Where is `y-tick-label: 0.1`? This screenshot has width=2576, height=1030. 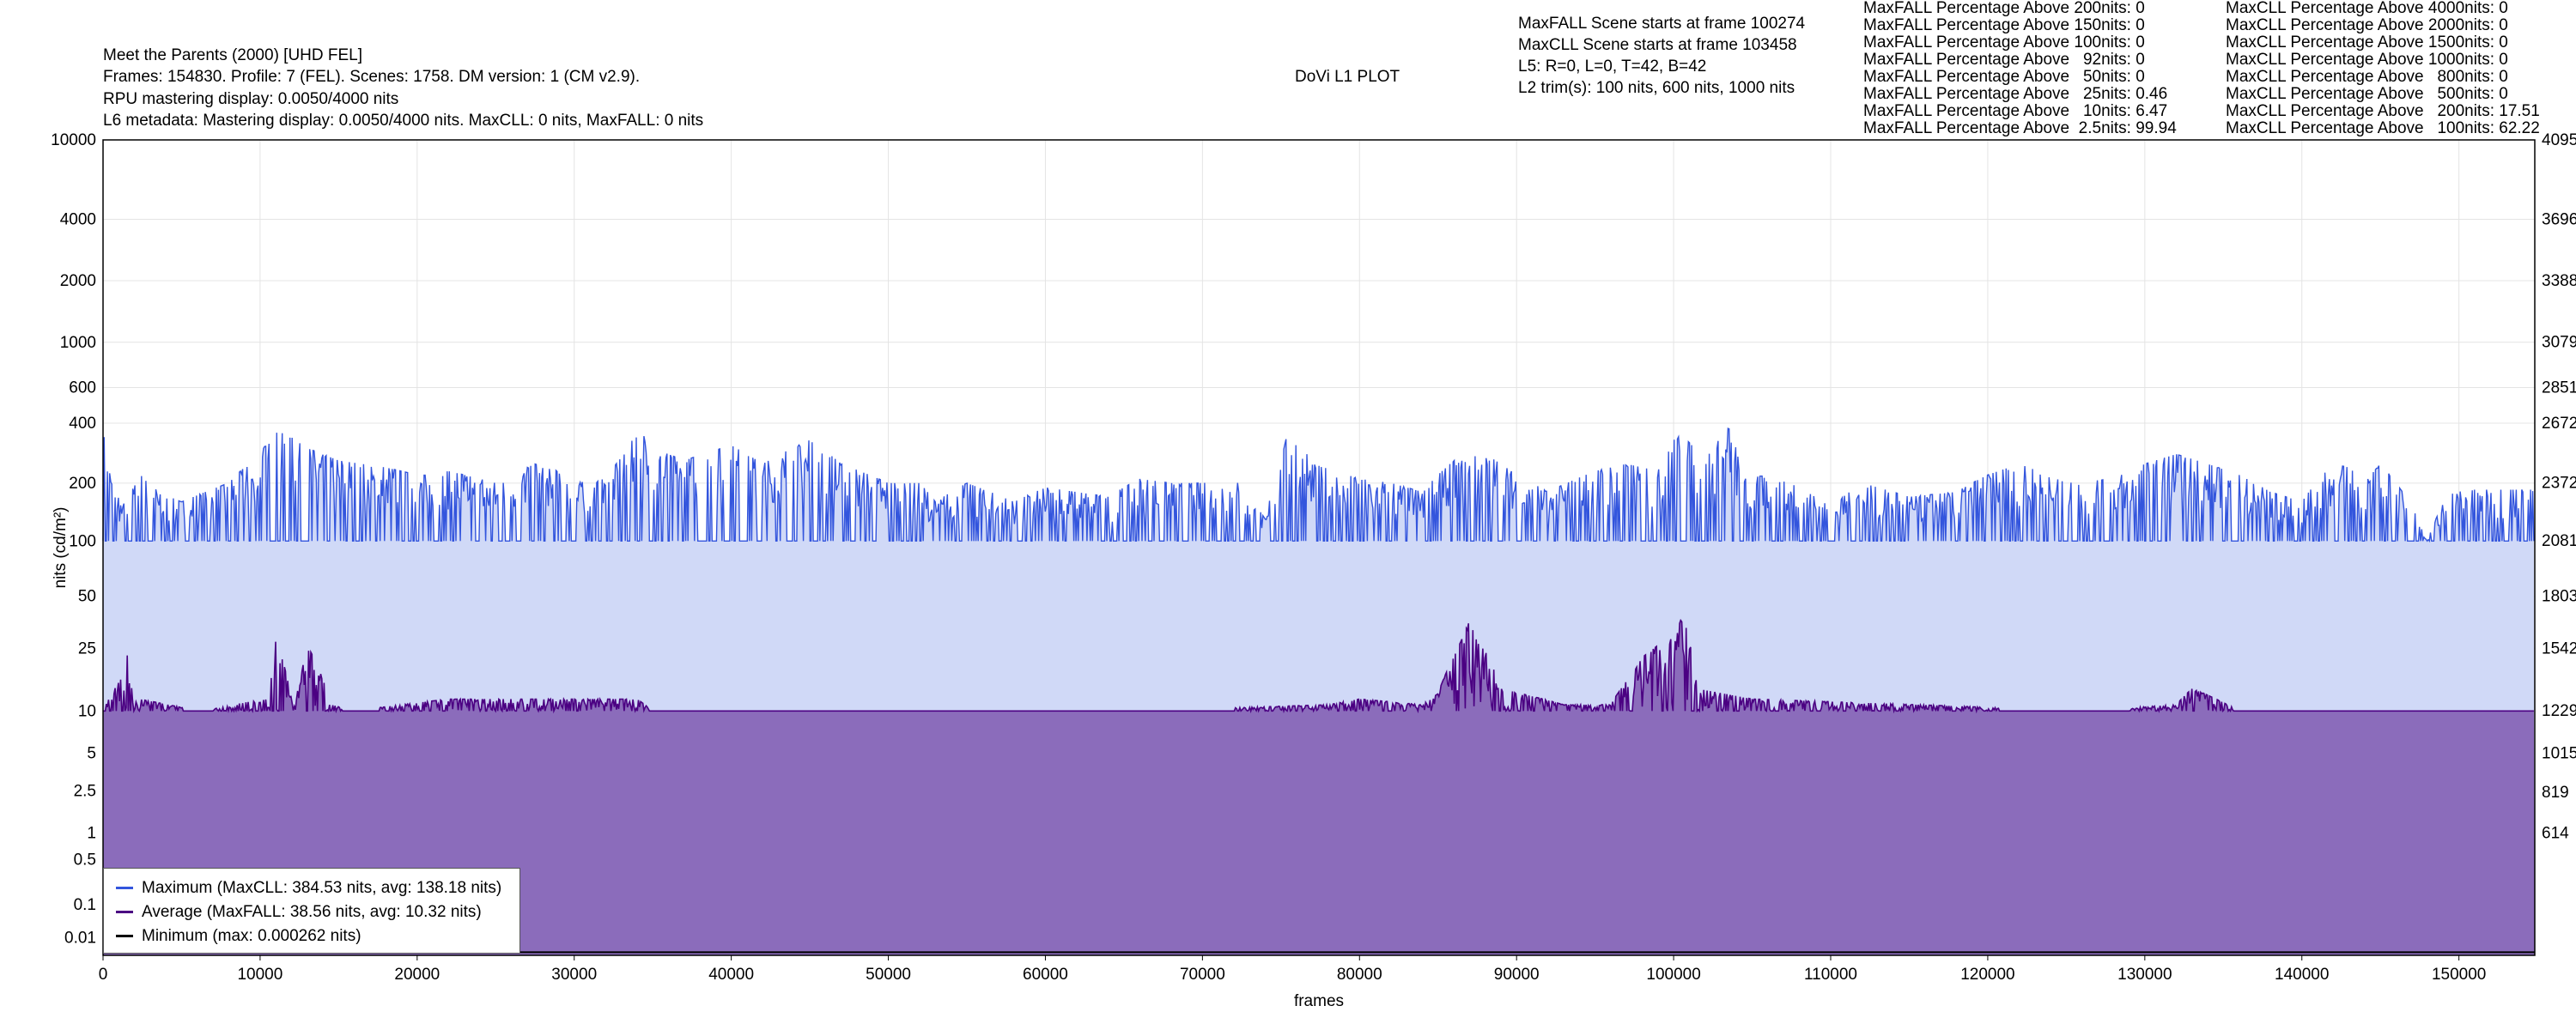 y-tick-label: 0.1 is located at coordinates (85, 905).